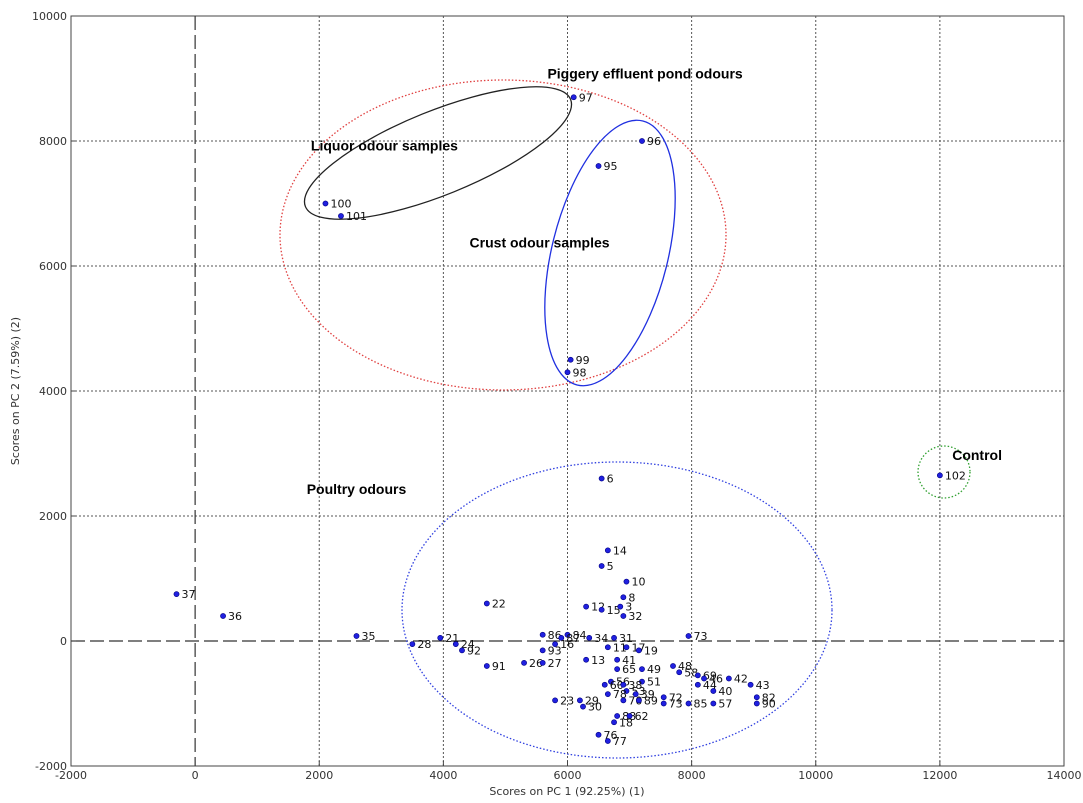 This screenshot has height=803, width=1083. What do you see at coordinates (424, 644) in the screenshot?
I see `point-label: 28` at bounding box center [424, 644].